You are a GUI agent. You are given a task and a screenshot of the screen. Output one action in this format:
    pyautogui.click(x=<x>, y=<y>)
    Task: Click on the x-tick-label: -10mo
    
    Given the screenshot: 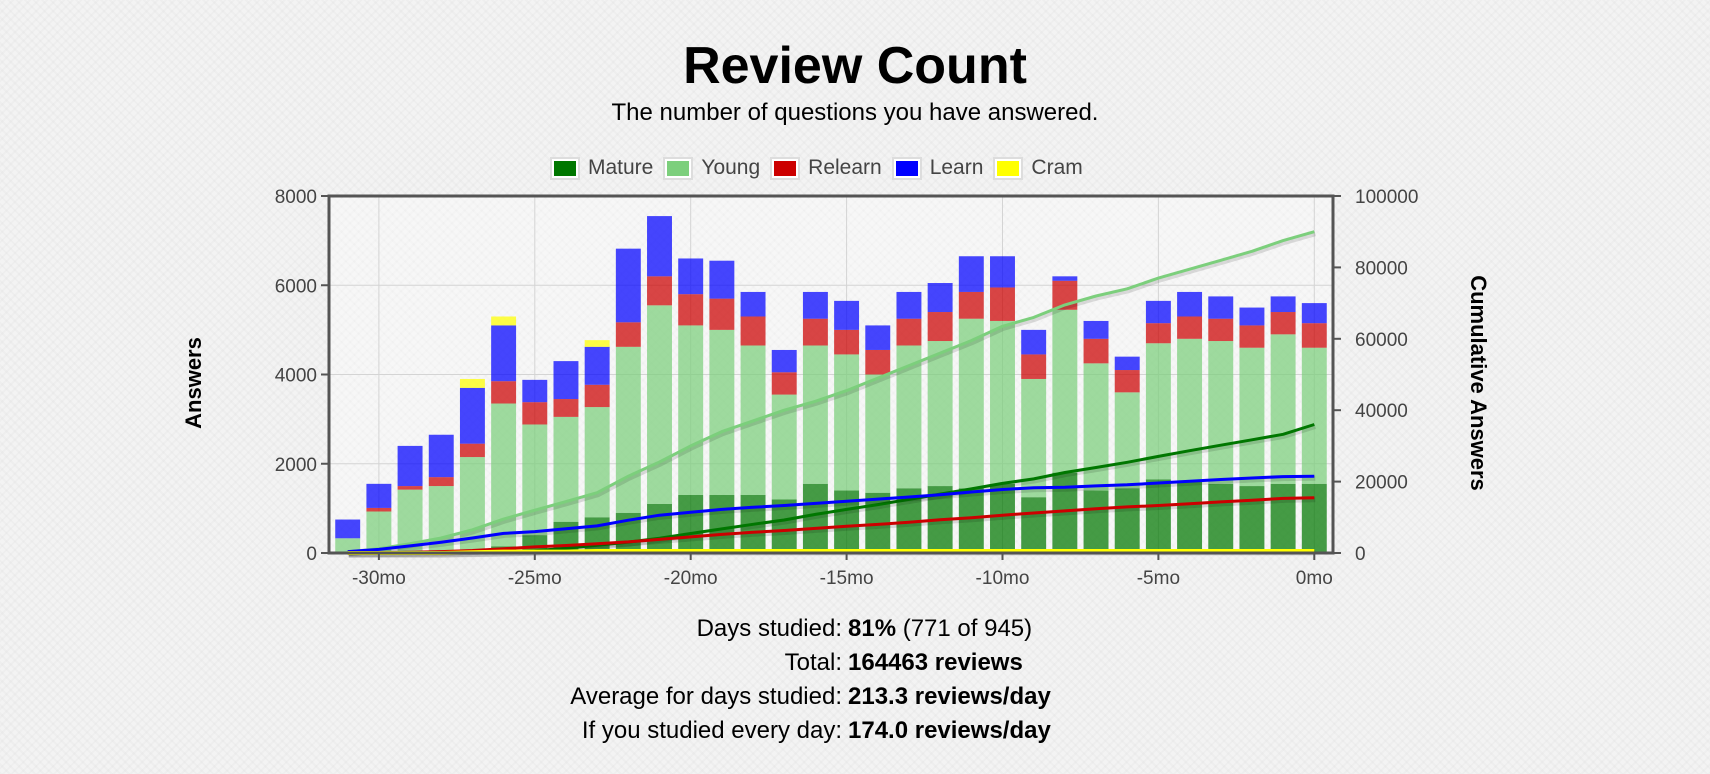 What is the action you would take?
    pyautogui.click(x=1003, y=578)
    